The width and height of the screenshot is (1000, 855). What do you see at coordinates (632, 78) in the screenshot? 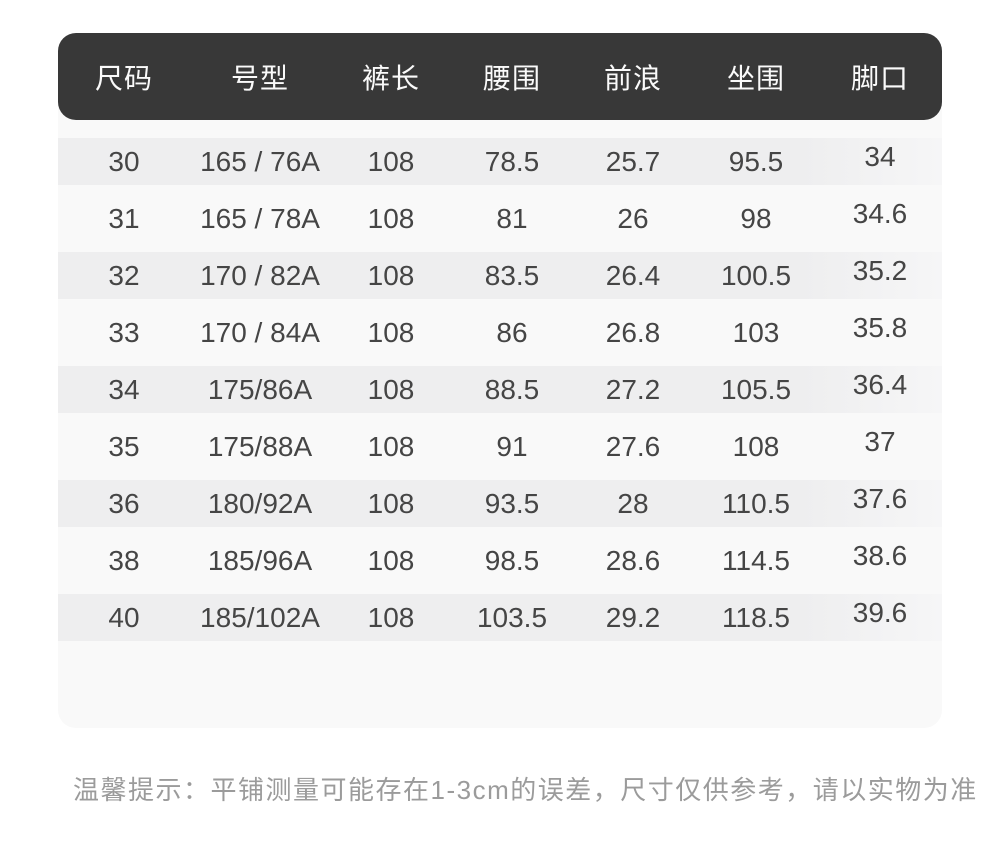
I see `column-header-front-rise: 前浪` at bounding box center [632, 78].